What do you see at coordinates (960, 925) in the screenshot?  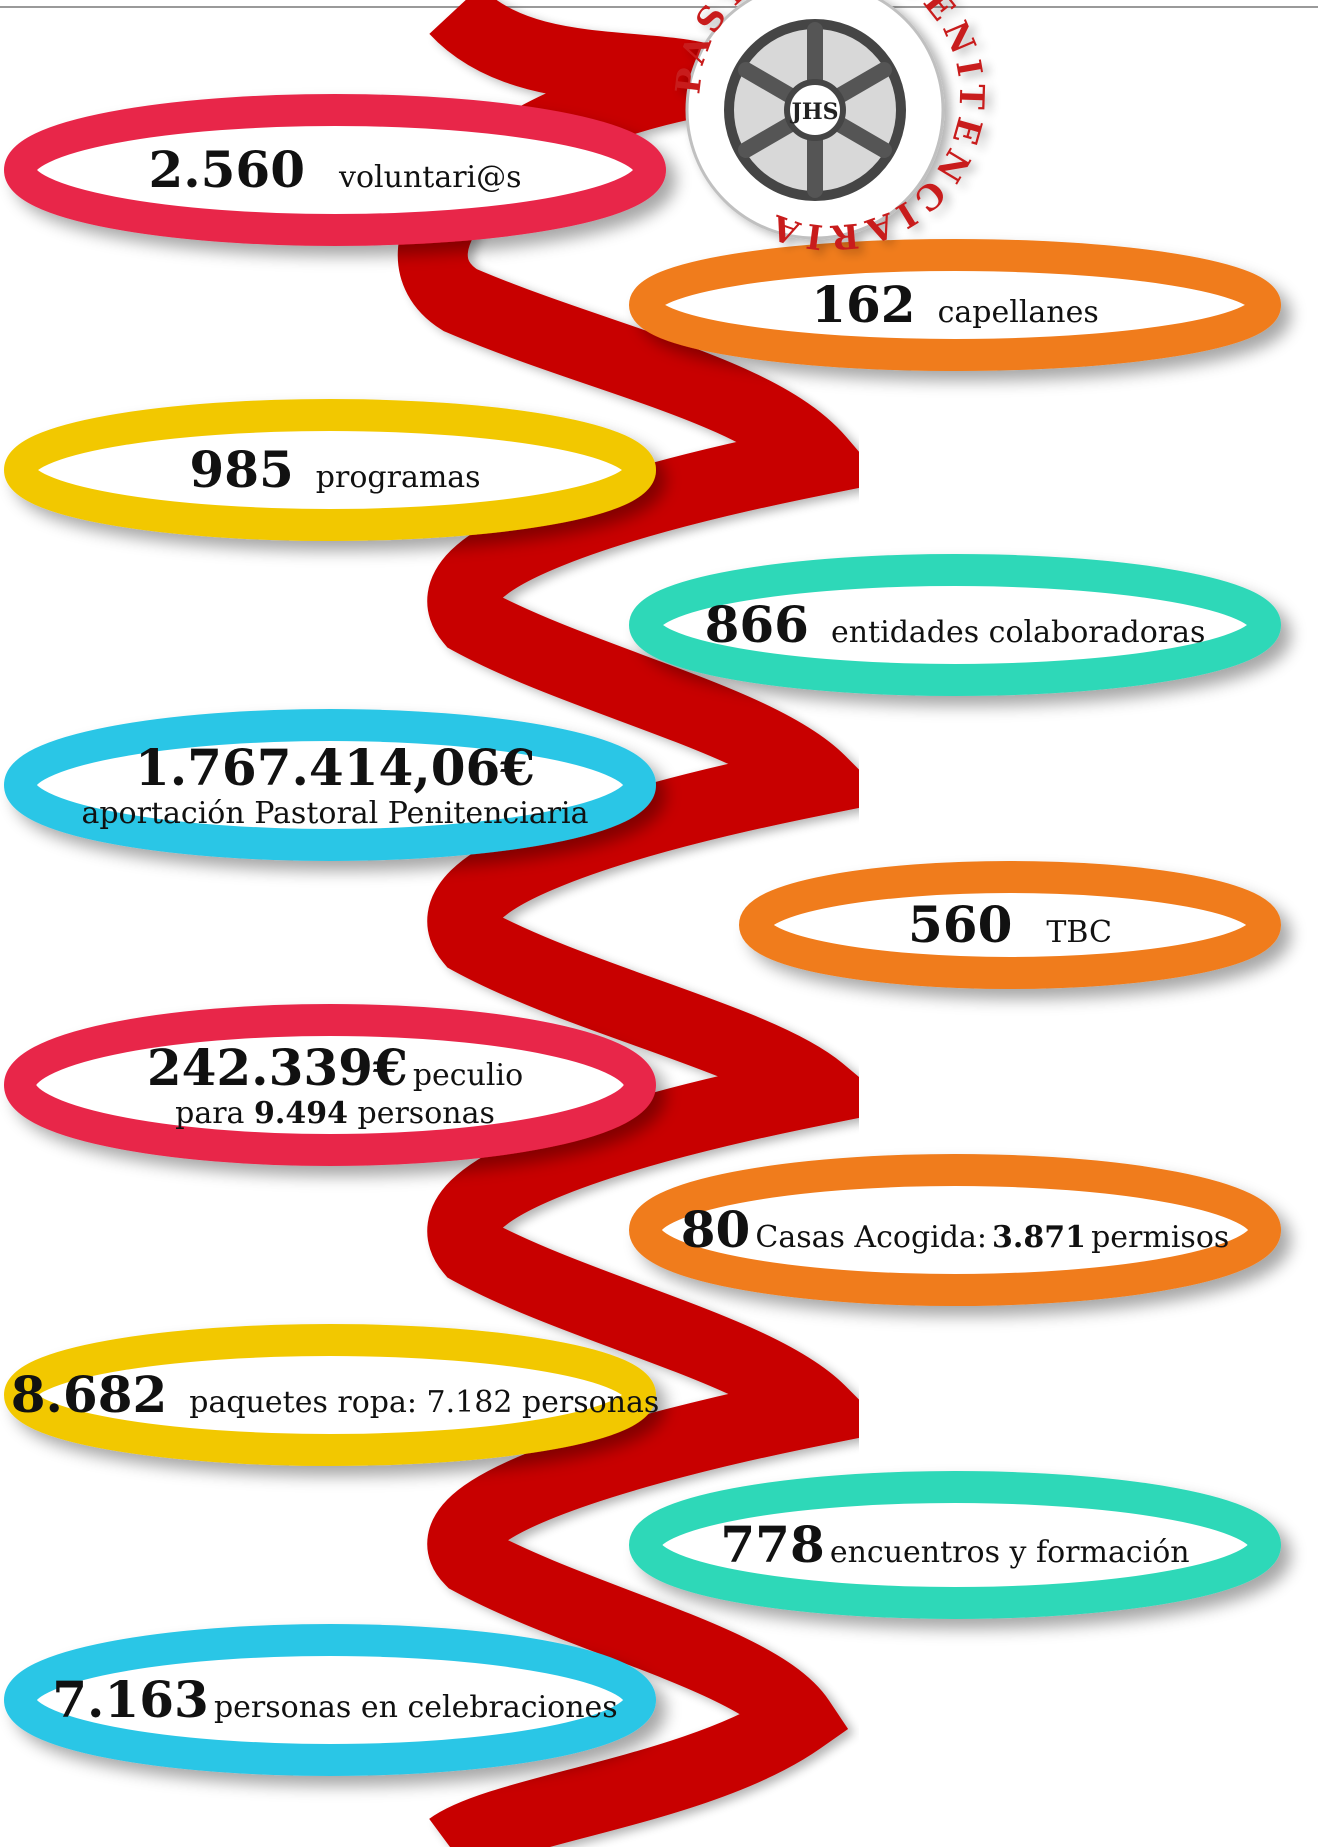 I see `stat-number: 560` at bounding box center [960, 925].